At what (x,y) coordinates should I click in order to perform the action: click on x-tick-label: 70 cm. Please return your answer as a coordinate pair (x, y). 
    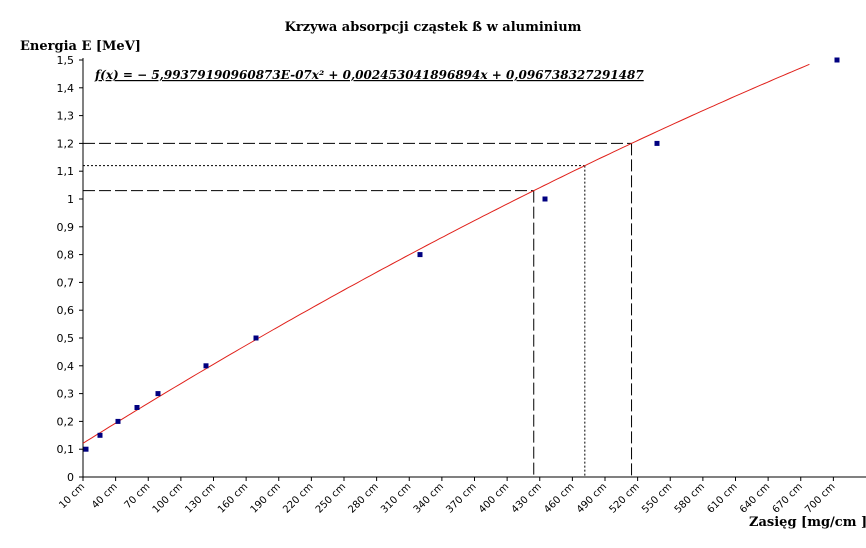
    Looking at the image, I should click on (138, 496).